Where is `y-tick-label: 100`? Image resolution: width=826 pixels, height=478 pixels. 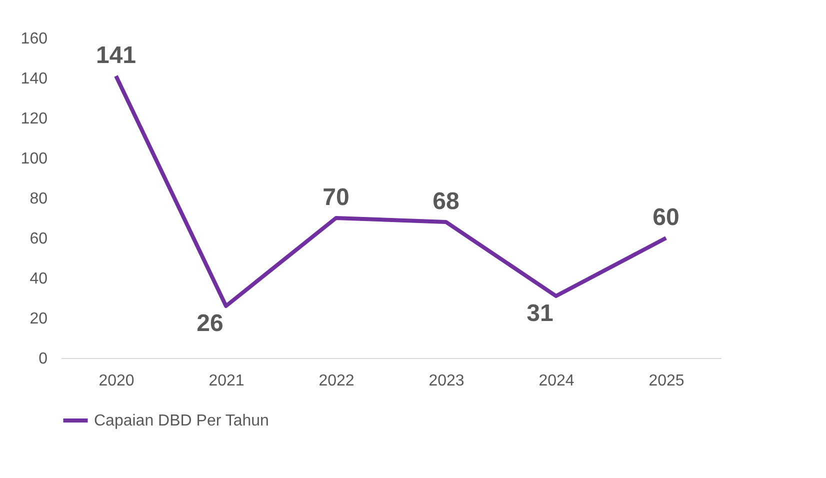 y-tick-label: 100 is located at coordinates (34, 159).